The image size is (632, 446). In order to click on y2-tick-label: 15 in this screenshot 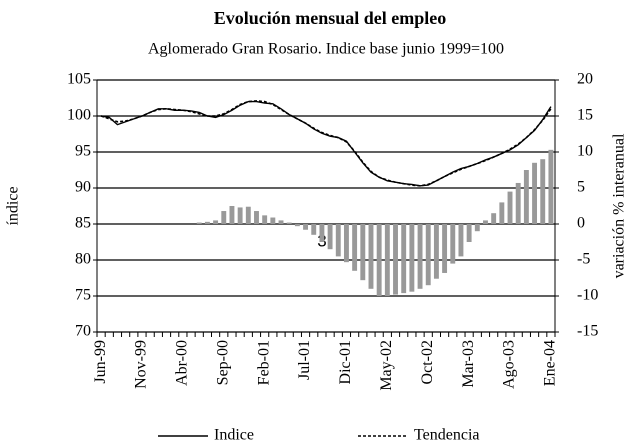, I will do `click(585, 115)`.